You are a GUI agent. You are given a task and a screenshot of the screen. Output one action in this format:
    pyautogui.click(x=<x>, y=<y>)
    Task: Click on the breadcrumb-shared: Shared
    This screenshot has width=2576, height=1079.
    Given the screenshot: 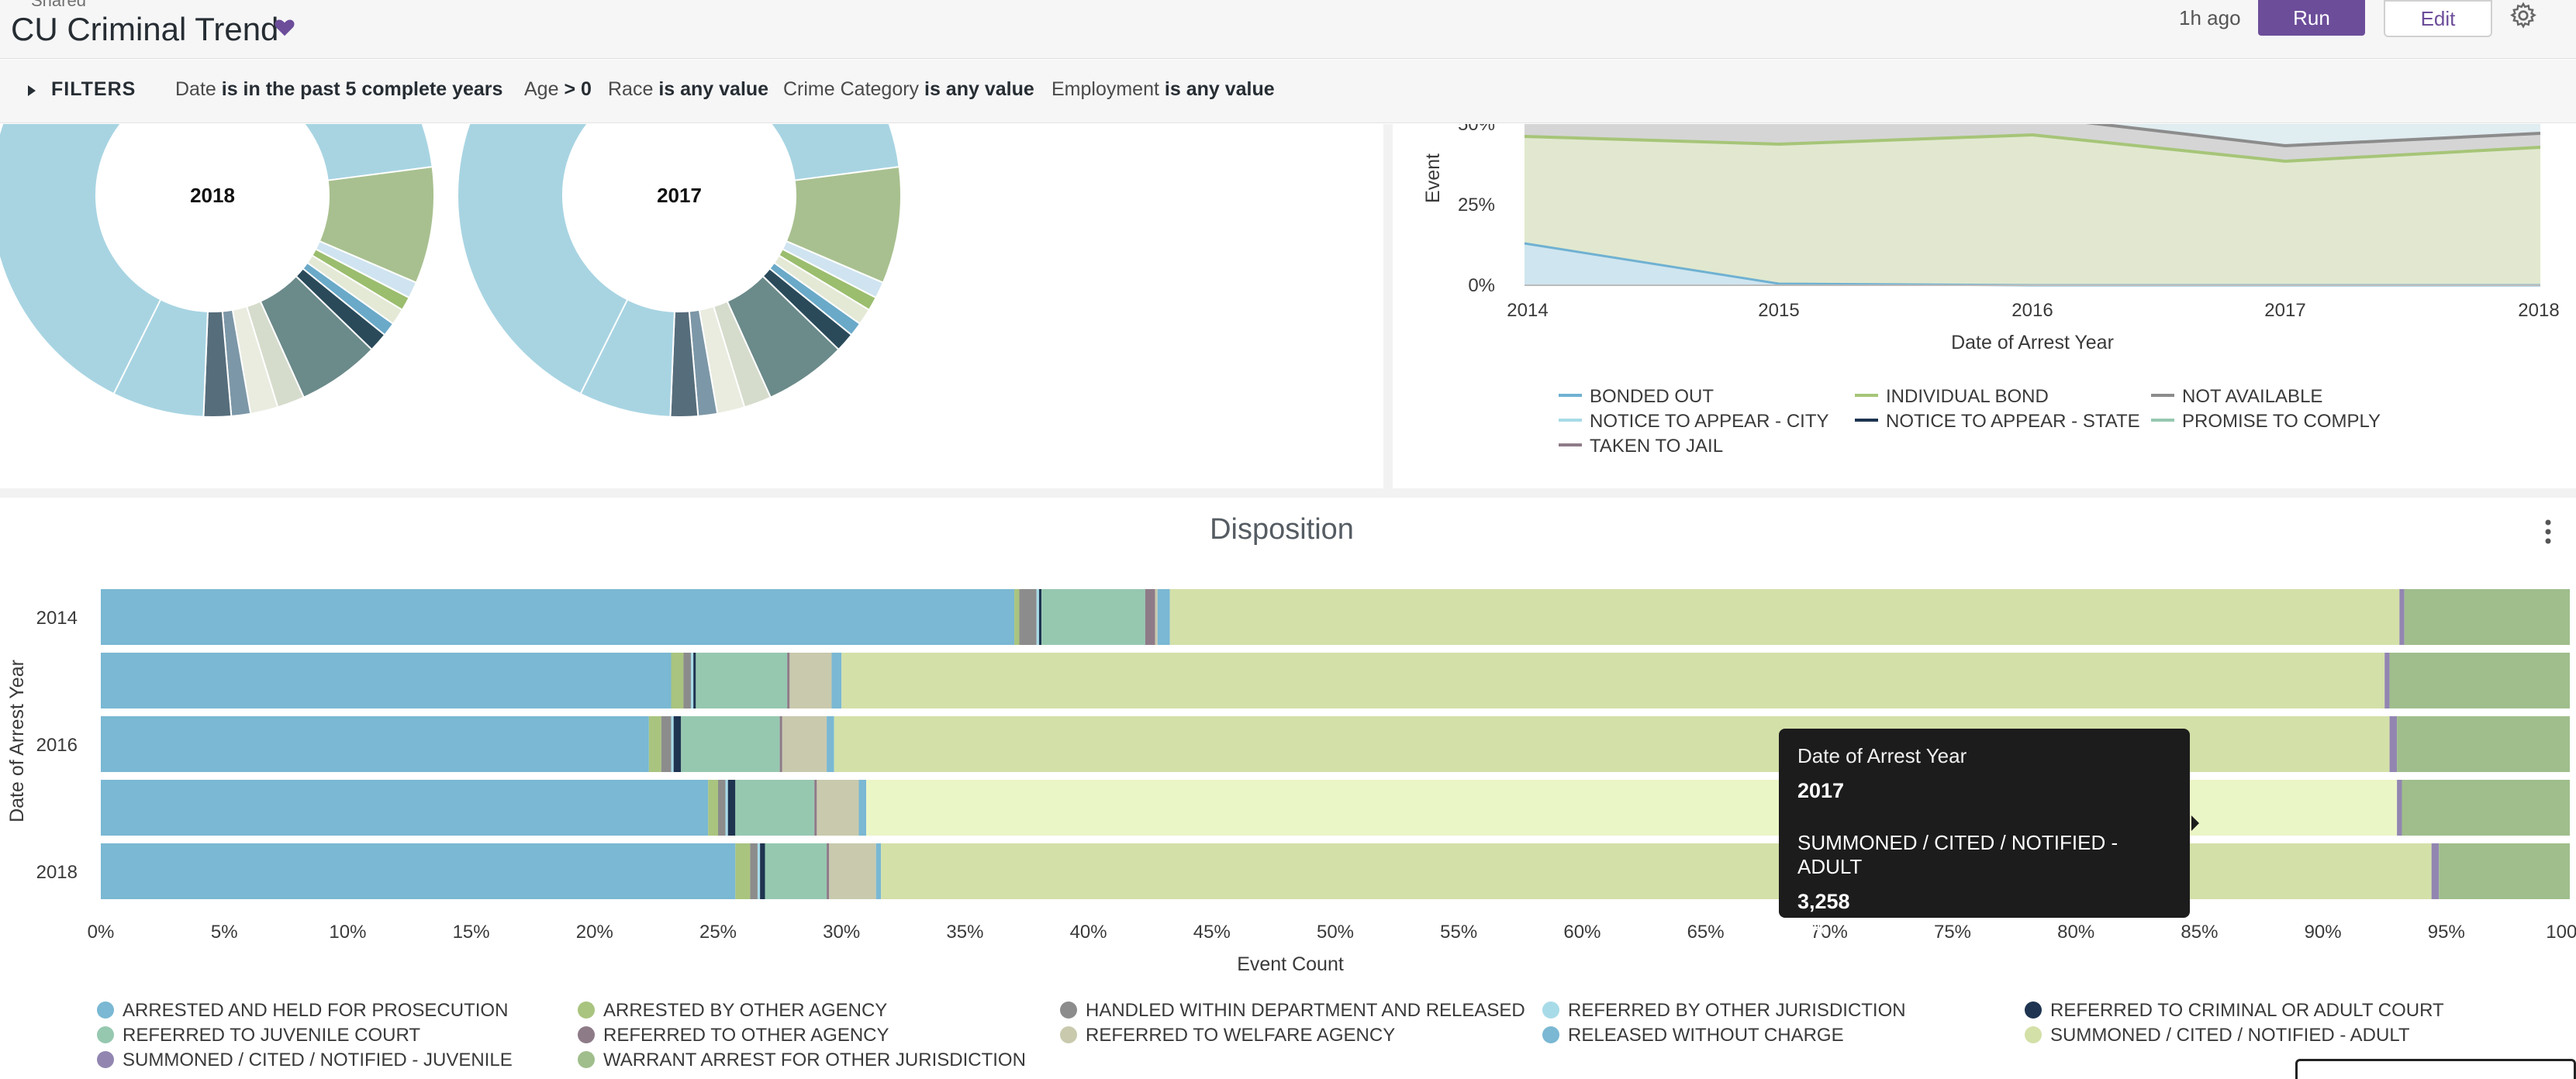 What is the action you would take?
    pyautogui.click(x=59, y=5)
    